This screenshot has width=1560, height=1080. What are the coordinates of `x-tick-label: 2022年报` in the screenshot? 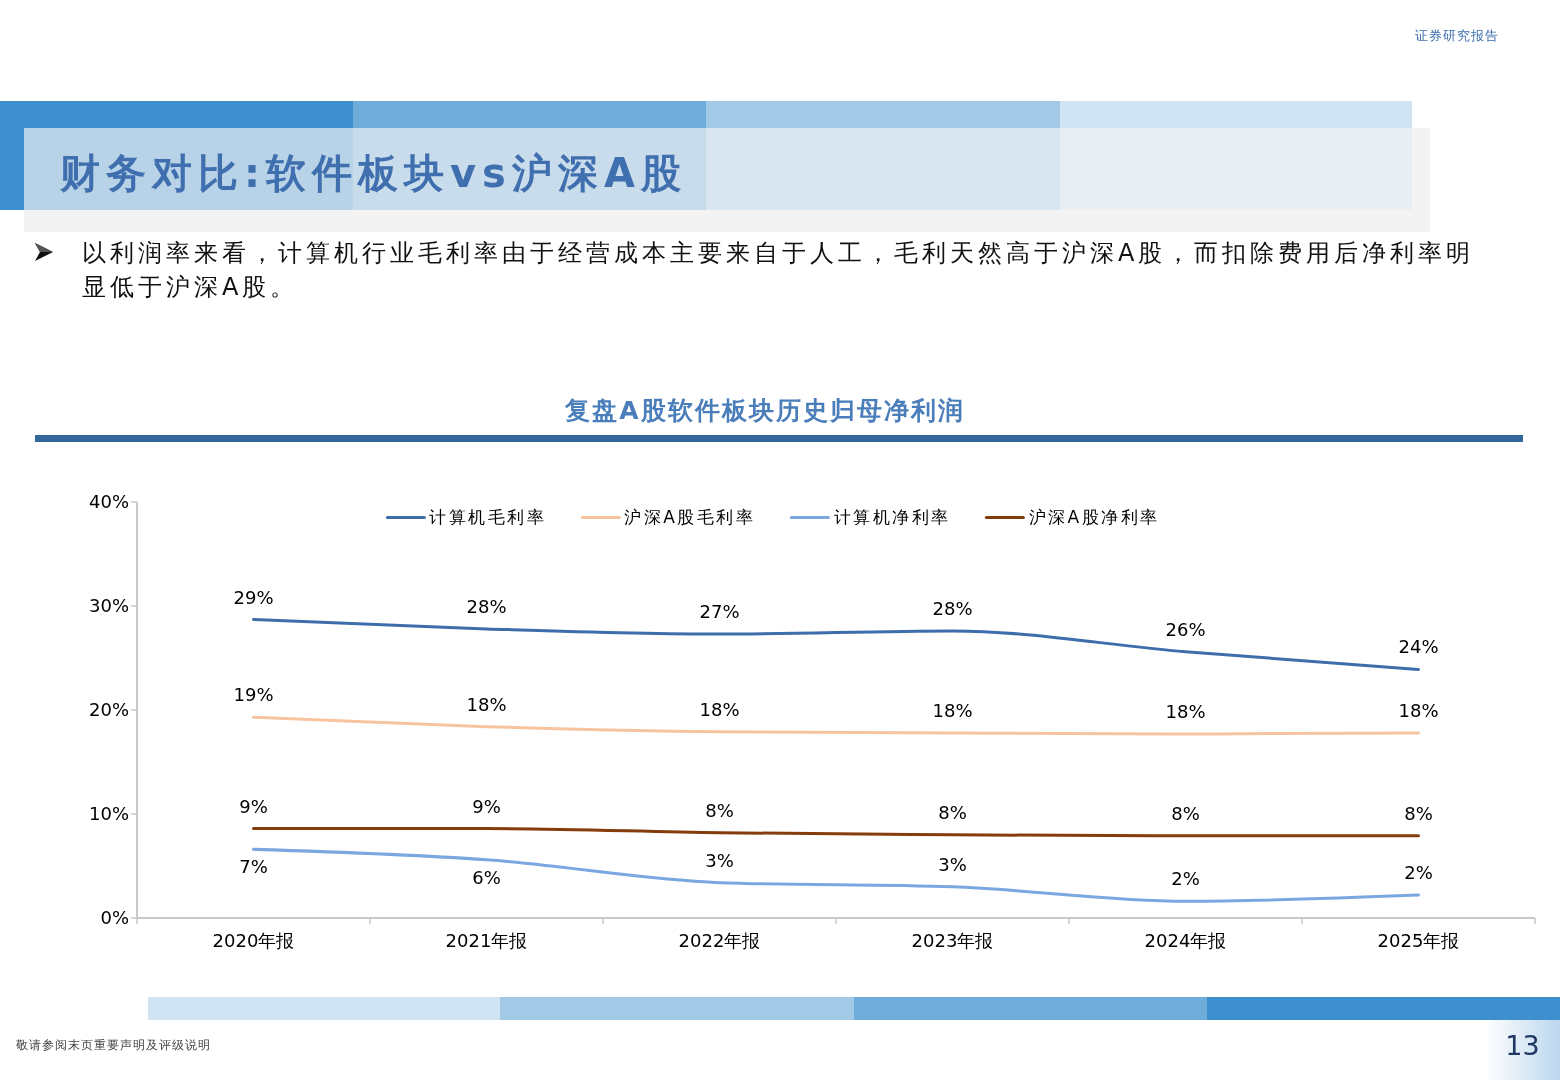 It's located at (719, 940).